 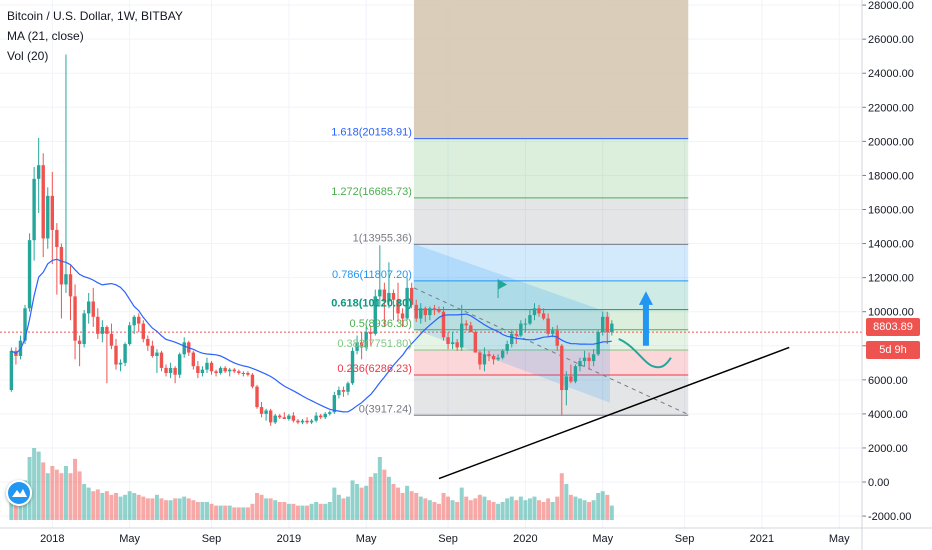 What do you see at coordinates (891, 74) in the screenshot?
I see `y-tick-label: 24000.00` at bounding box center [891, 74].